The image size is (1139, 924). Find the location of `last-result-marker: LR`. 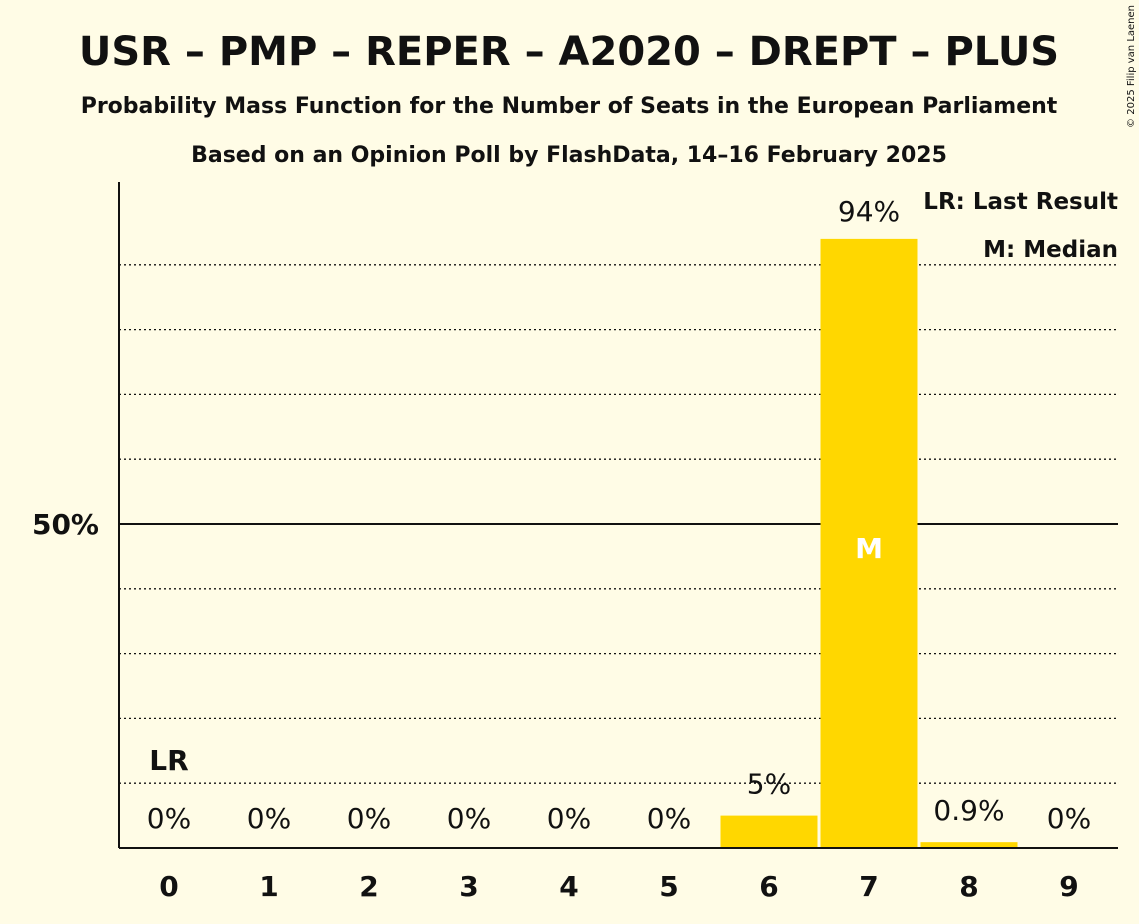

last-result-marker: LR is located at coordinates (168, 760).